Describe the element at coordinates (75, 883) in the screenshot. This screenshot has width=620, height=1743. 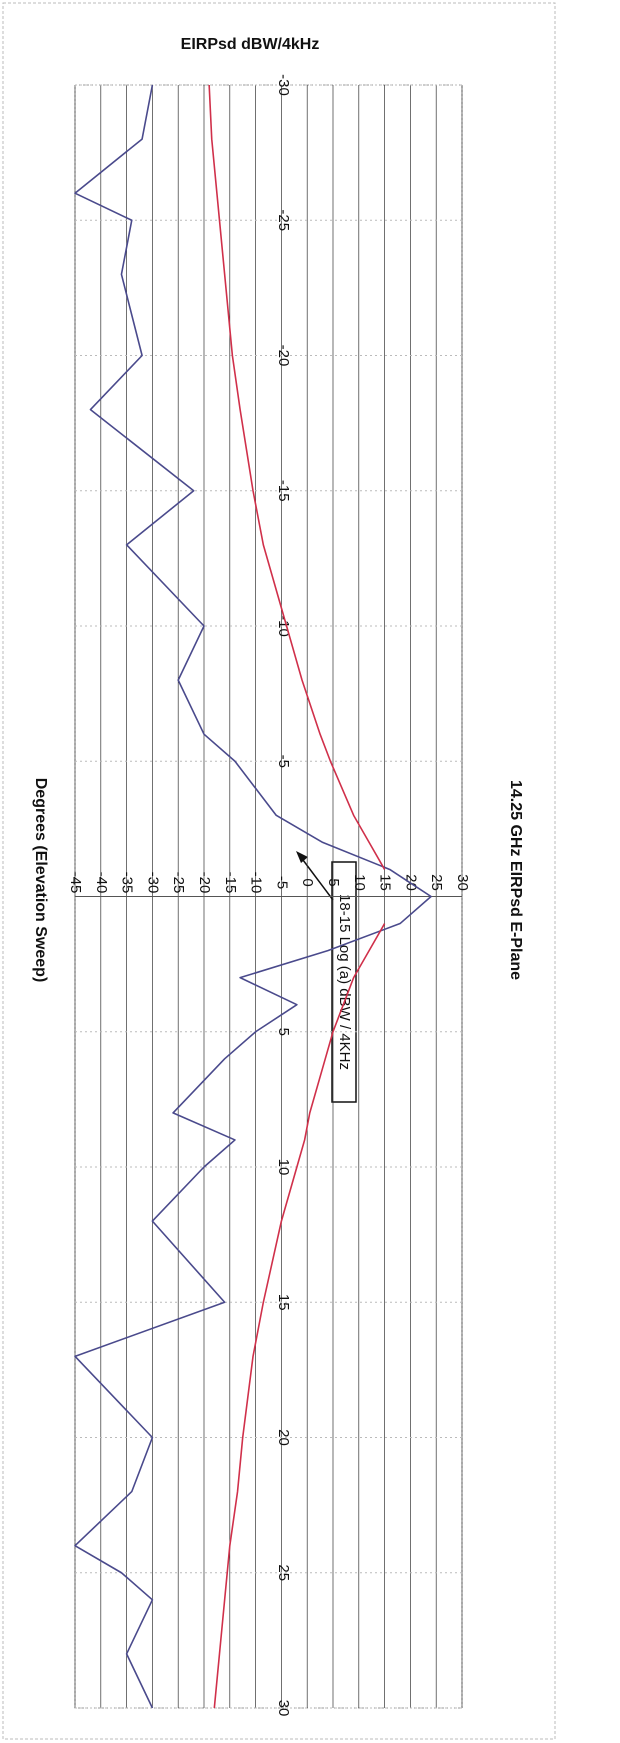
I see `y-tick-label: -45` at that location.